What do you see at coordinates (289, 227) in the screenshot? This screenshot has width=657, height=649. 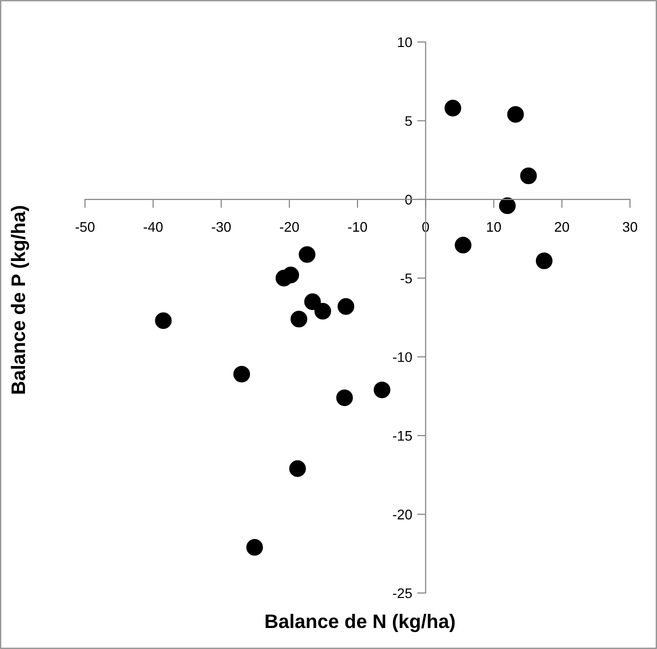 I see `x-tick-label: -20` at bounding box center [289, 227].